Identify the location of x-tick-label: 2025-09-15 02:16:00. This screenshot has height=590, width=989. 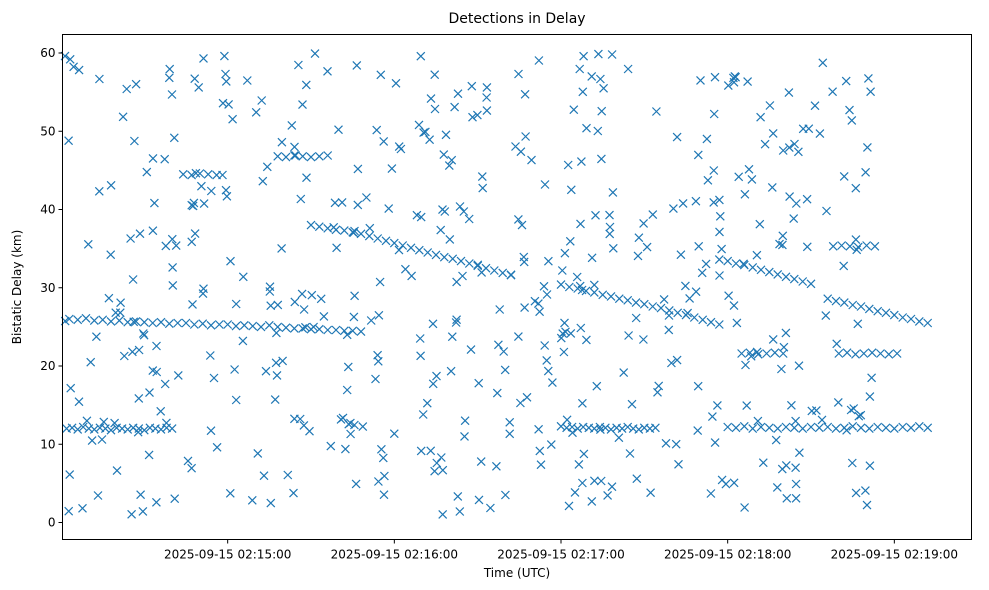
(394, 555).